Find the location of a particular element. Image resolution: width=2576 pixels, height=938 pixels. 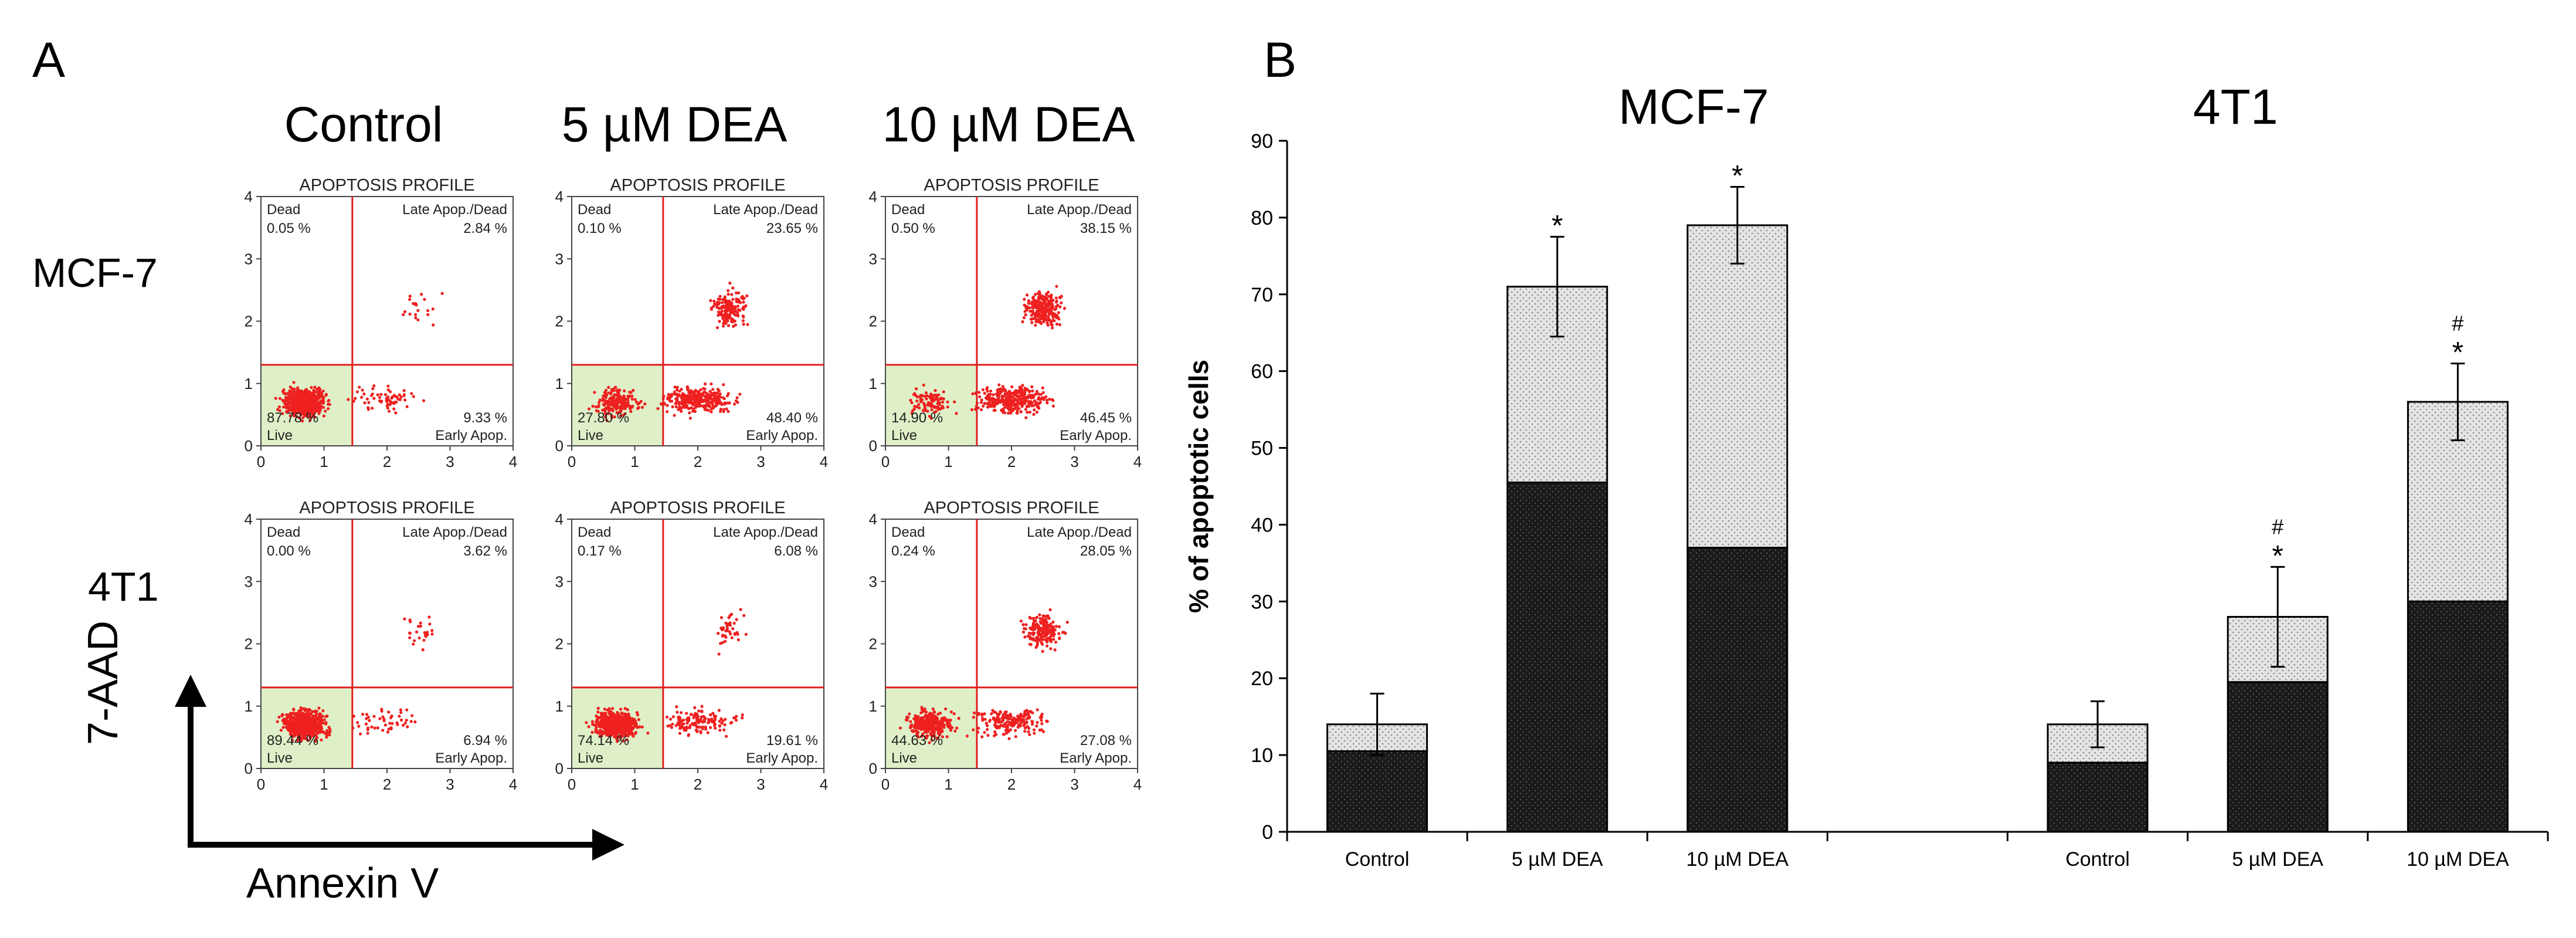

row-label-mcf7: MCF-7 is located at coordinates (95, 273).